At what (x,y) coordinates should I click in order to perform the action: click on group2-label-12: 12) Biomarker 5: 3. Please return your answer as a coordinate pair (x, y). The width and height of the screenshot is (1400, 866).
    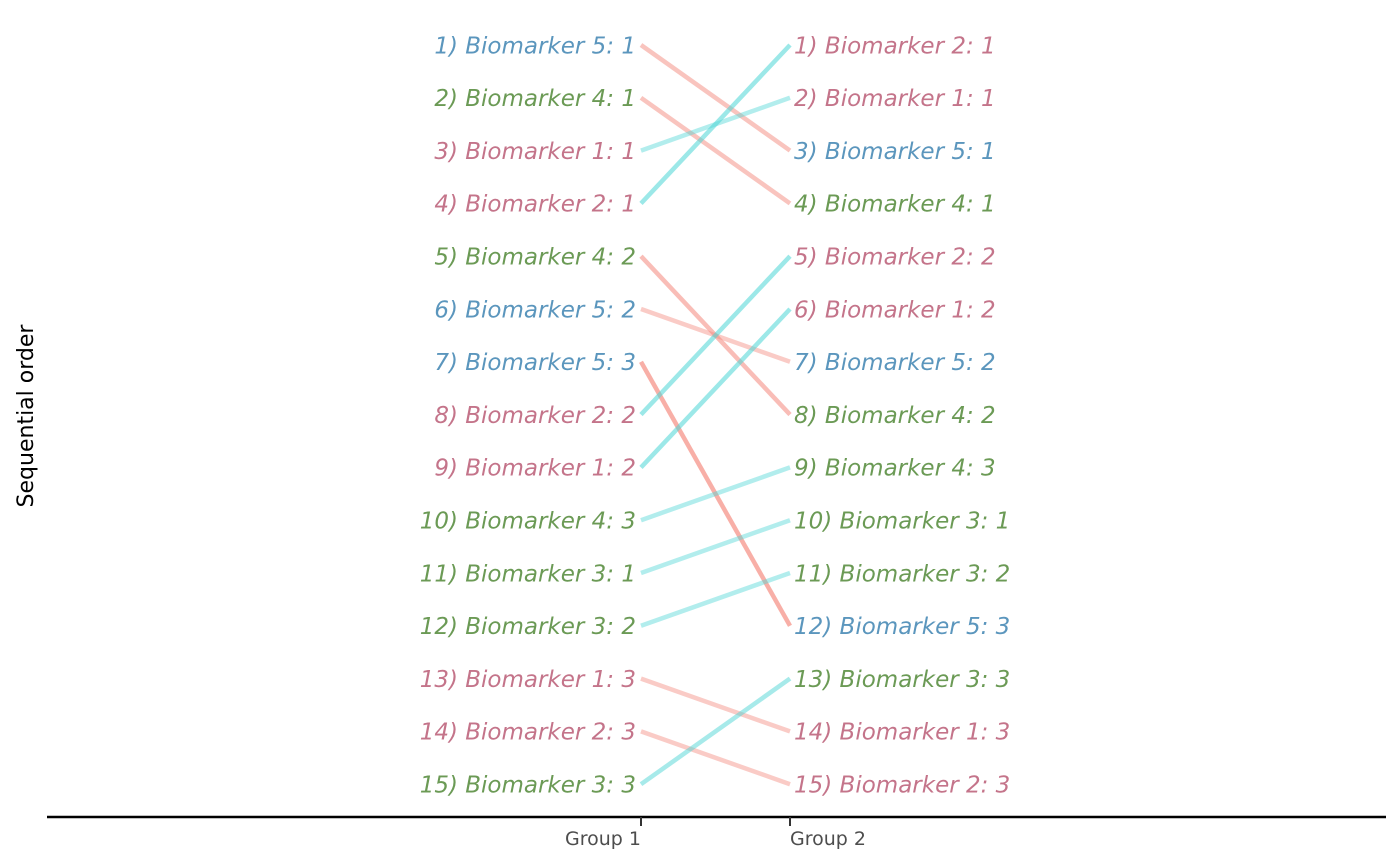
    Looking at the image, I should click on (902, 627).